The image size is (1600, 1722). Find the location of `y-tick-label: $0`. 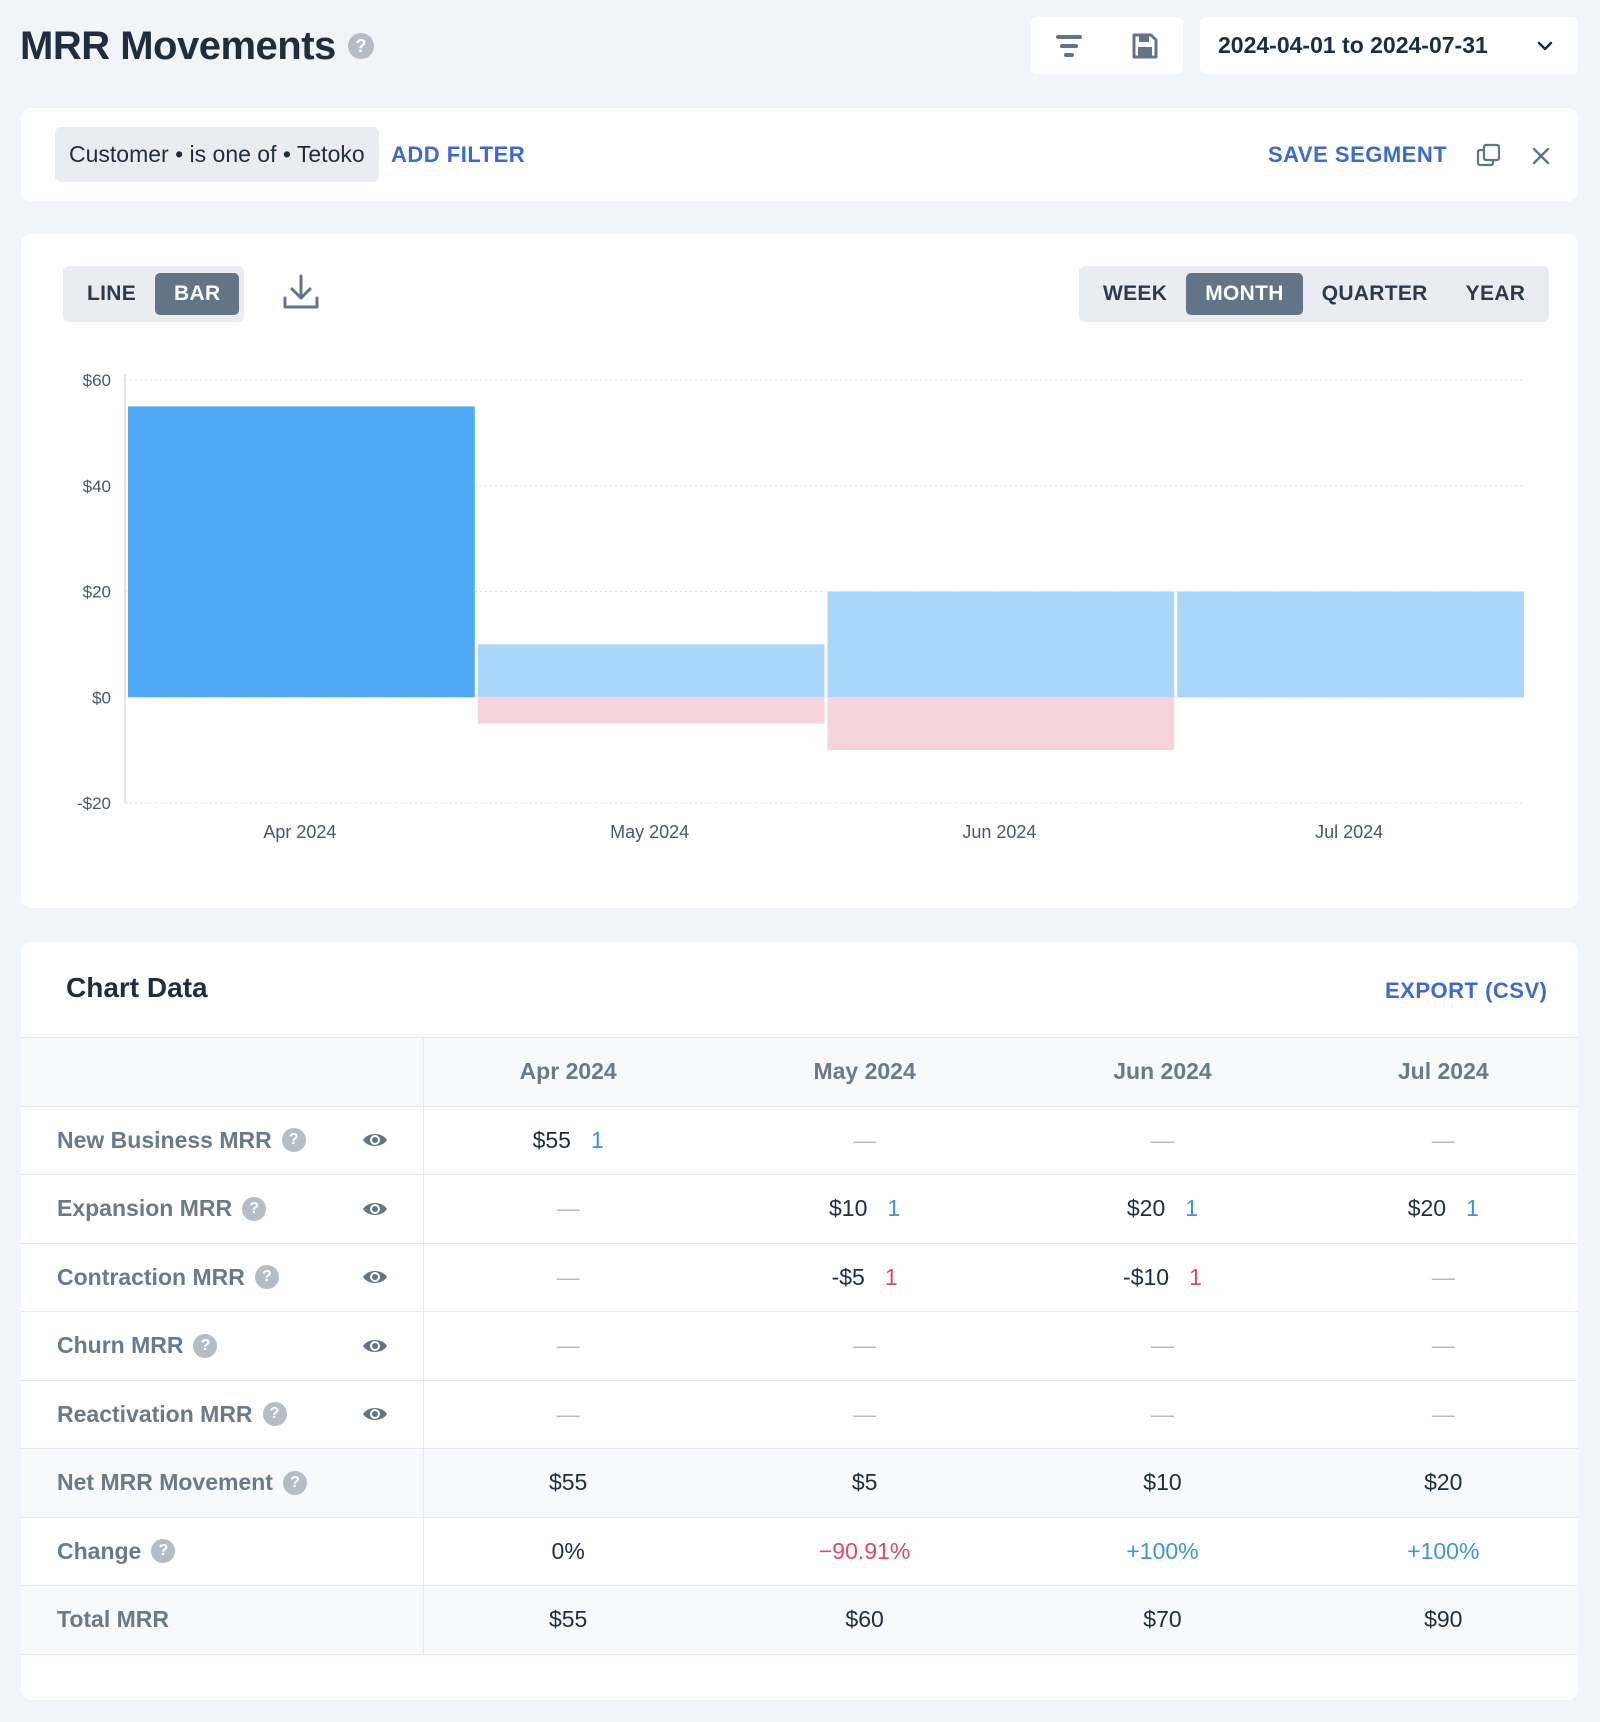

y-tick-label: $0 is located at coordinates (101, 697).